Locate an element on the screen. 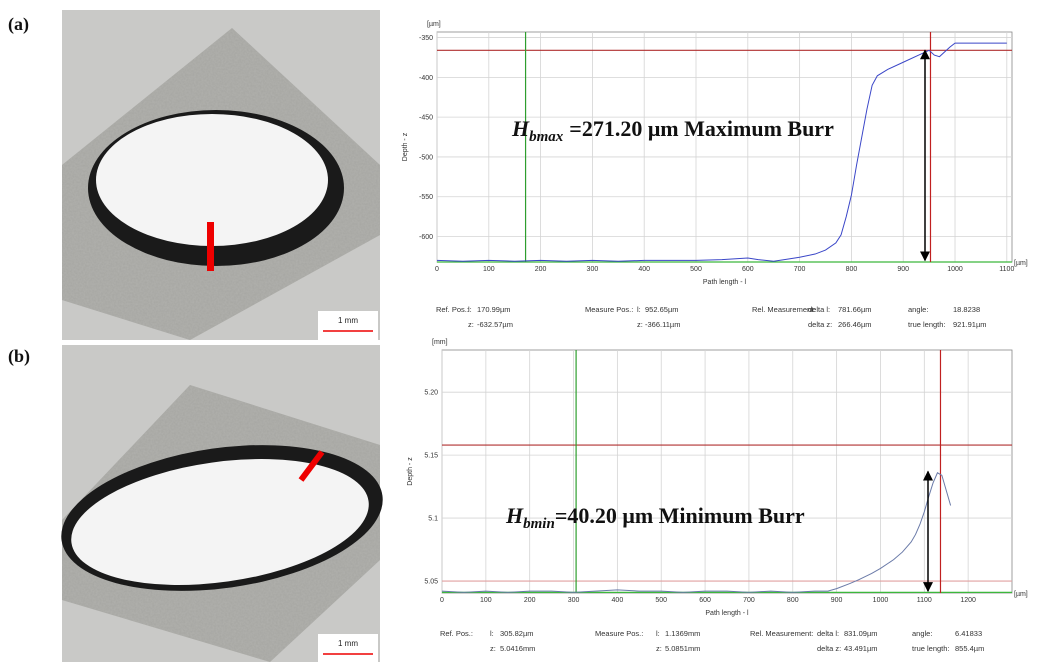 The height and width of the screenshot is (664, 1043). y-tick-label: -600 is located at coordinates (426, 237).